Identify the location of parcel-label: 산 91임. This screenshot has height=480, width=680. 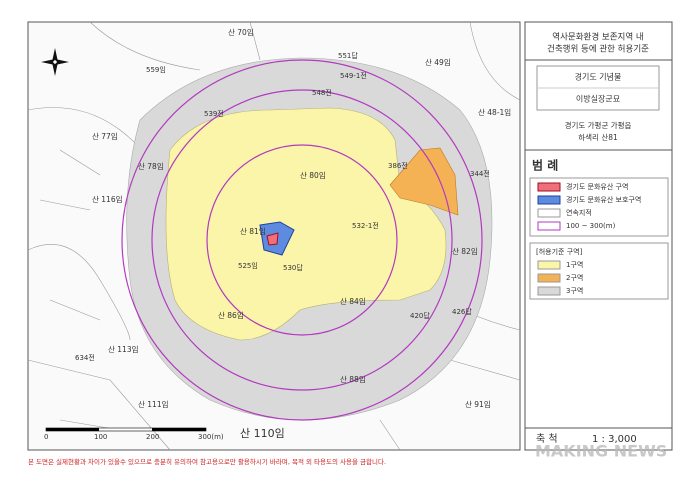
(478, 404).